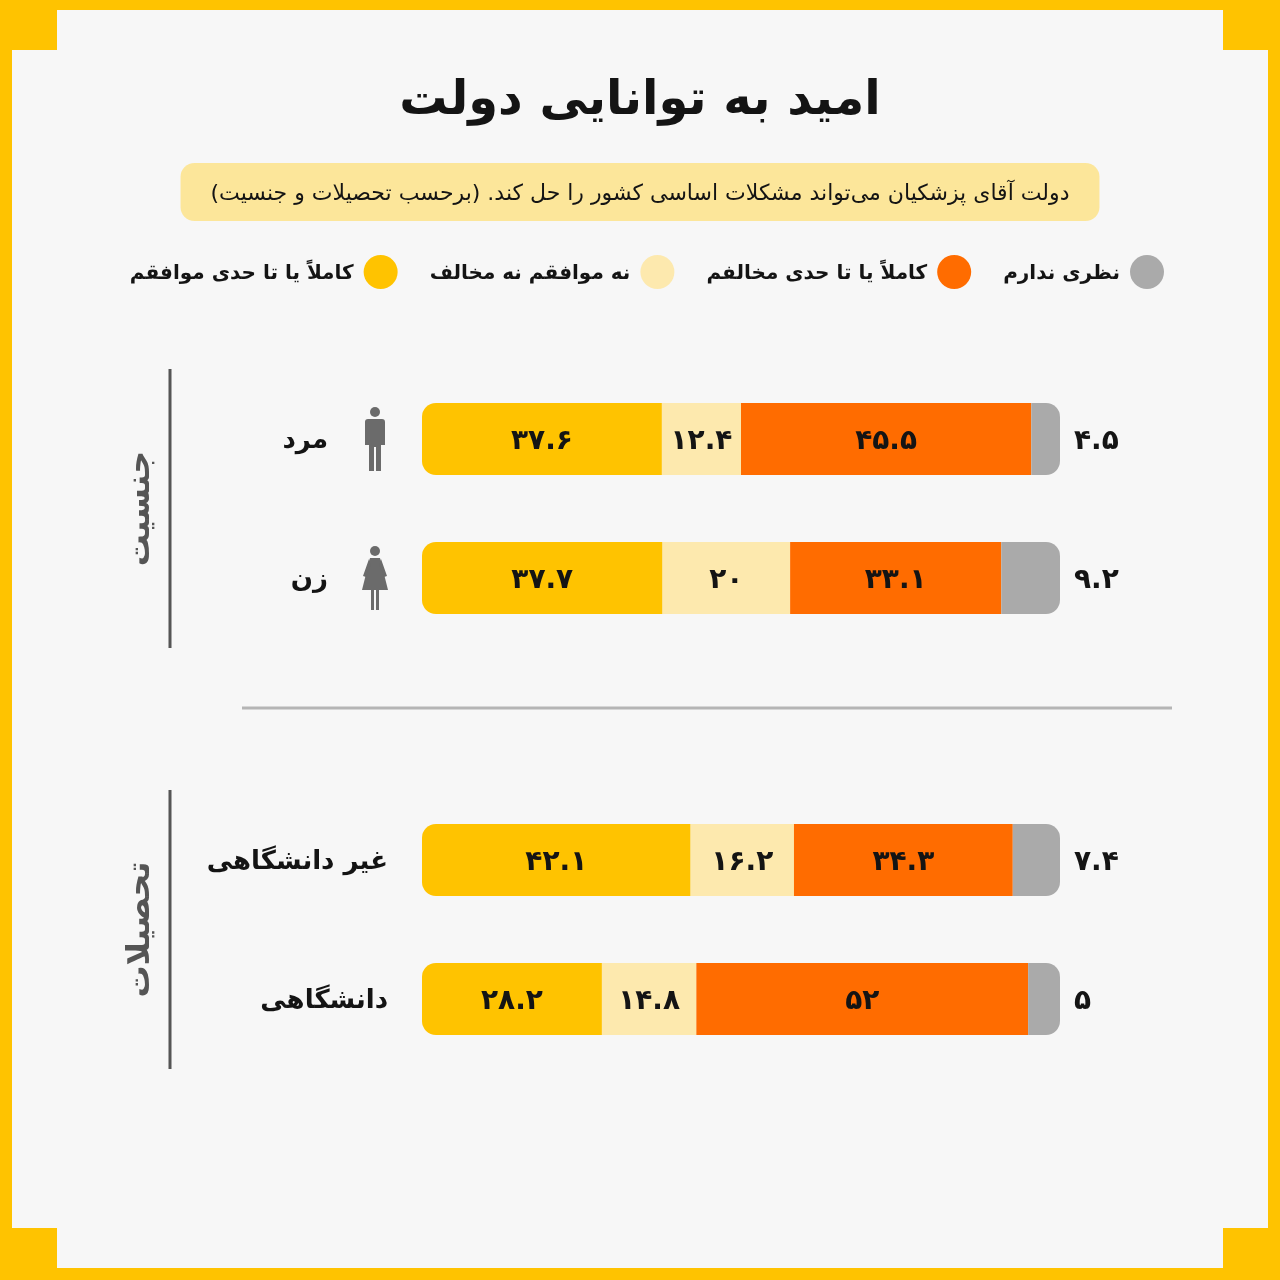 The height and width of the screenshot is (1280, 1280). I want to click on data-label: ۲۰, so click(726, 578).